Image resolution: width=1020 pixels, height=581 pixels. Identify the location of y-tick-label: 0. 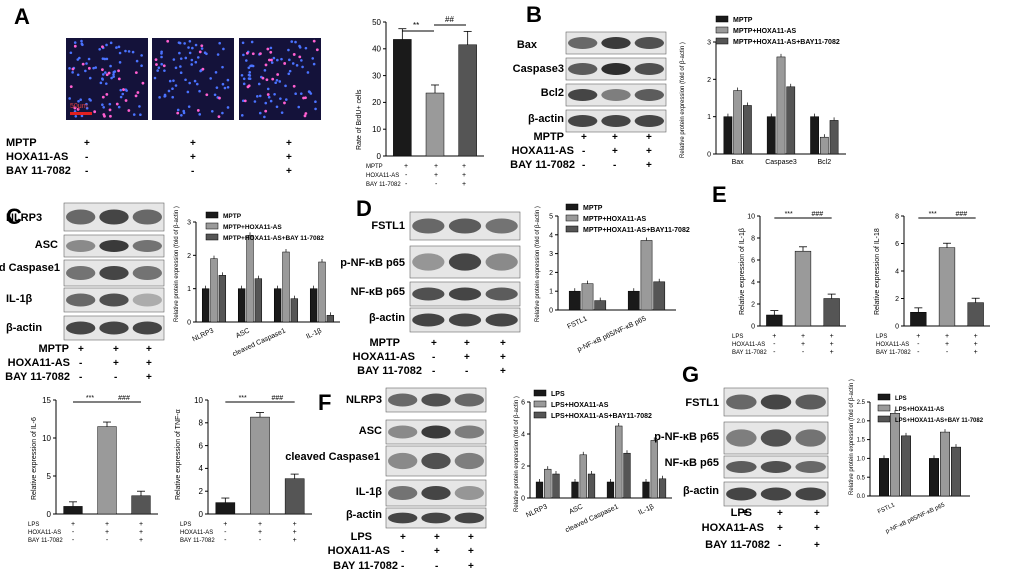
(753, 326).